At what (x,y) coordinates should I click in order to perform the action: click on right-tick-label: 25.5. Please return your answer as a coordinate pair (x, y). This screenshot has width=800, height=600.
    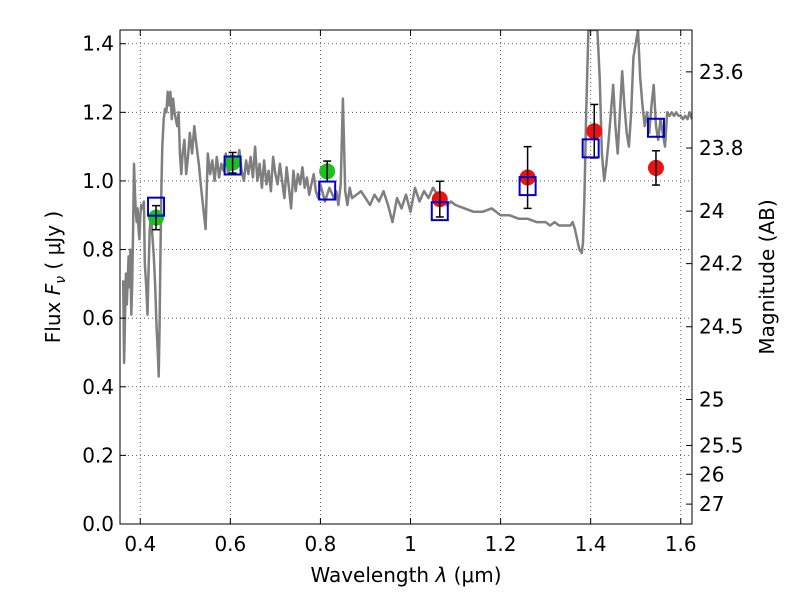
    Looking at the image, I should click on (721, 445).